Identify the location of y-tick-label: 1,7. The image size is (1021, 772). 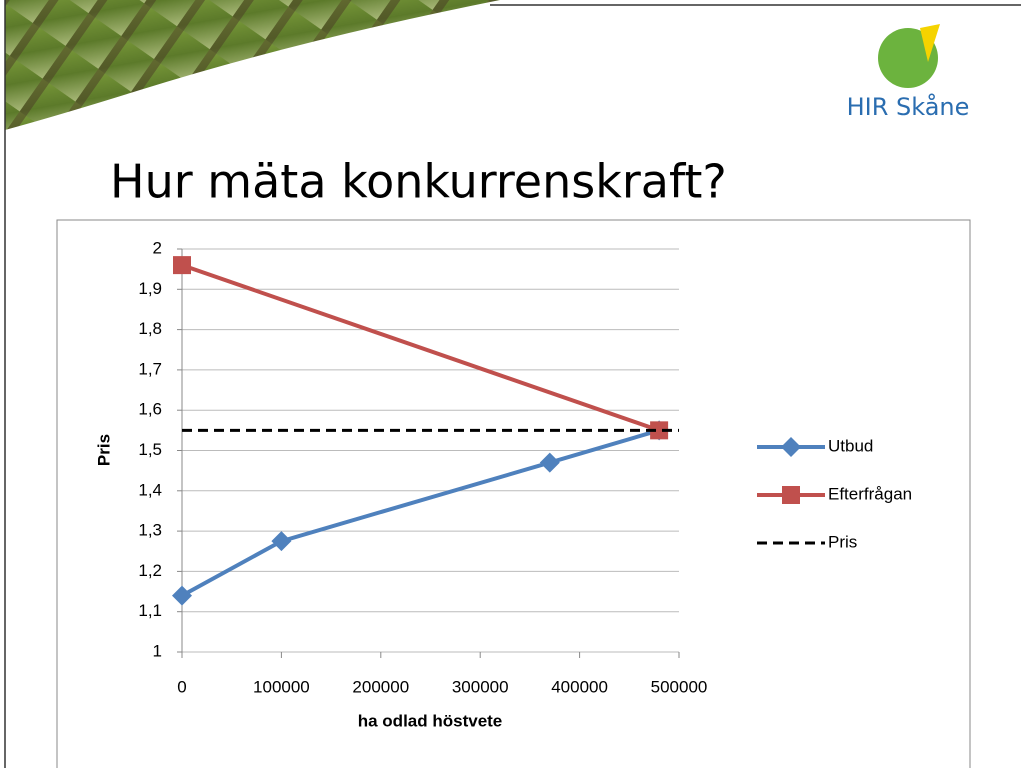
(150, 368).